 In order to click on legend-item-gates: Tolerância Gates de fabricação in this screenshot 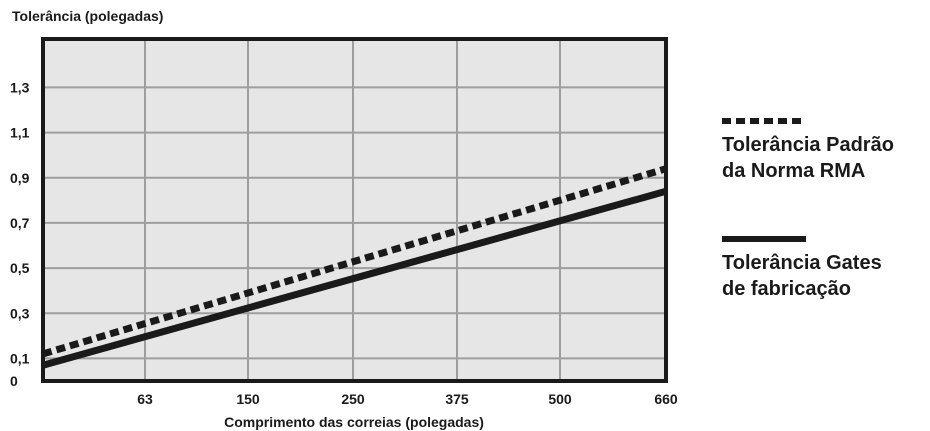, I will do `click(802, 269)`.